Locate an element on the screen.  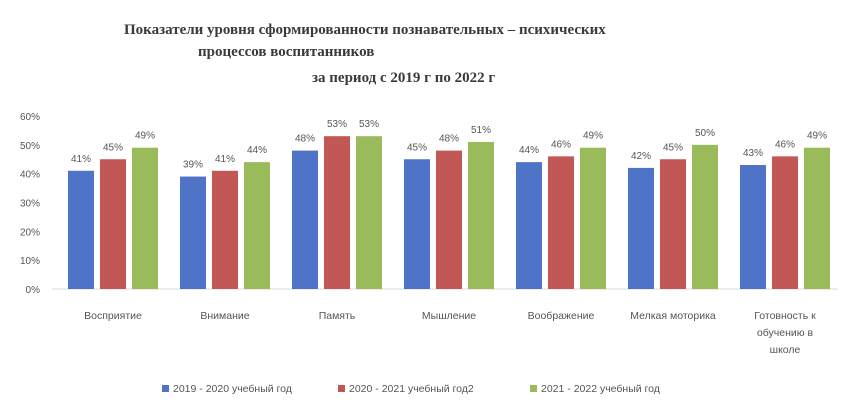
data-label: 39% is located at coordinates (193, 165).